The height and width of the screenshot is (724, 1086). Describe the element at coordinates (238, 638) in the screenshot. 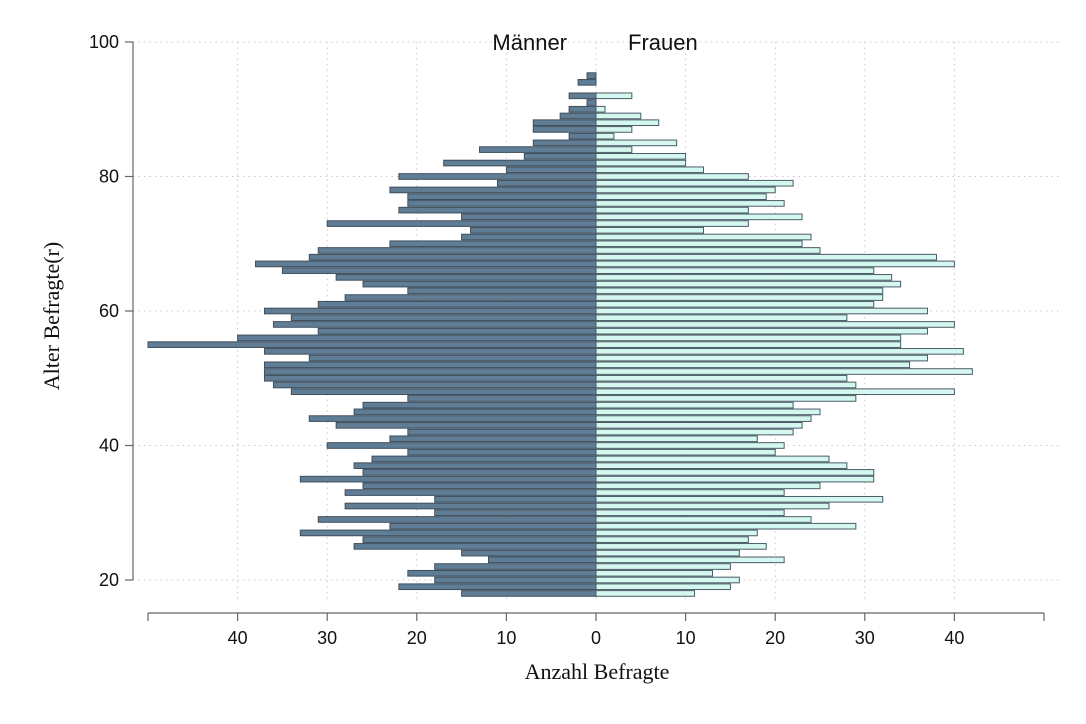

I see `x-tick-label: 40` at that location.